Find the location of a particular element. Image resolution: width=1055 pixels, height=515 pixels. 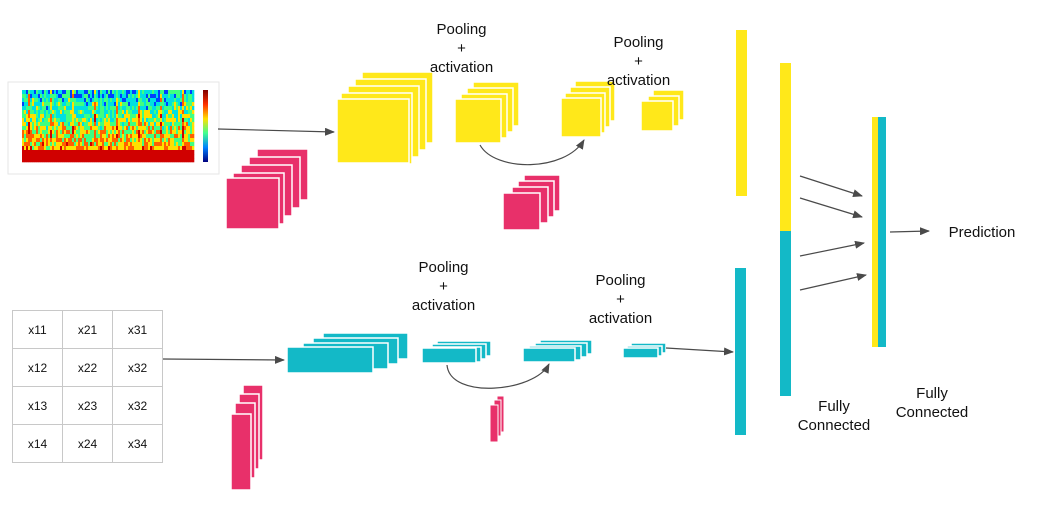

matrix-cell: x11 is located at coordinates (37, 329).